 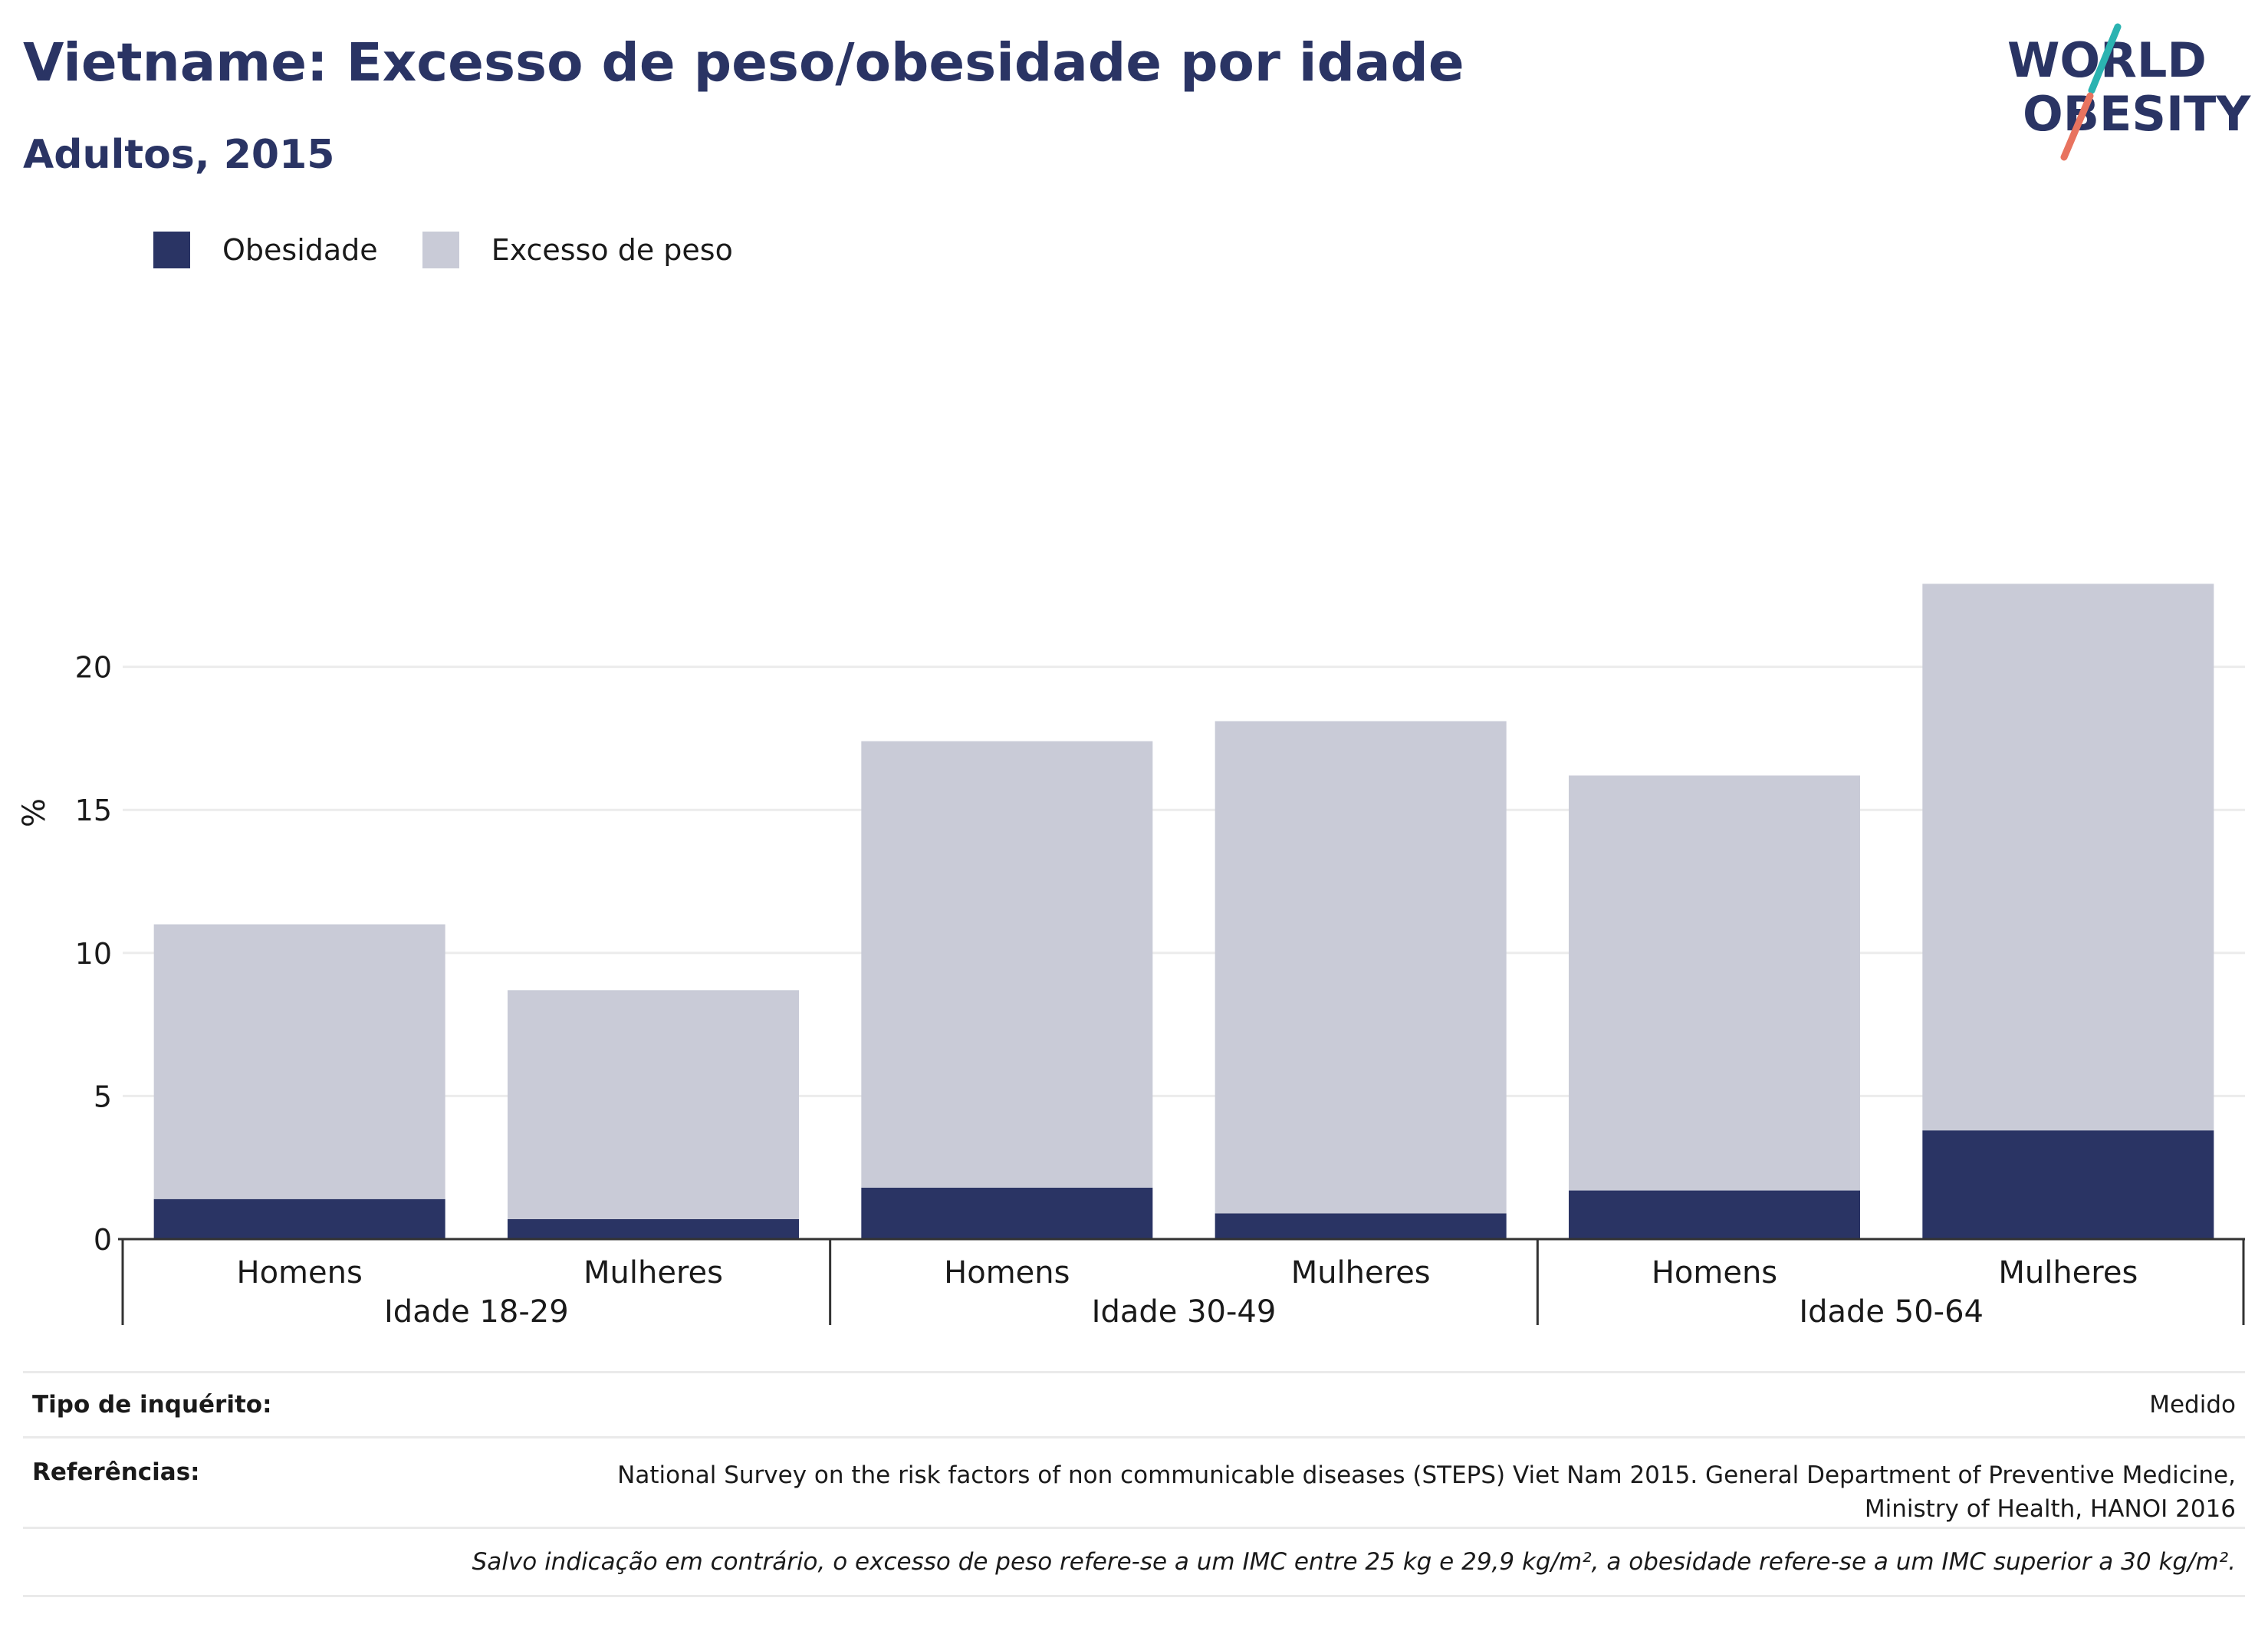 What do you see at coordinates (2137, 114) in the screenshot?
I see `logo-text-obesity: OBESITY` at bounding box center [2137, 114].